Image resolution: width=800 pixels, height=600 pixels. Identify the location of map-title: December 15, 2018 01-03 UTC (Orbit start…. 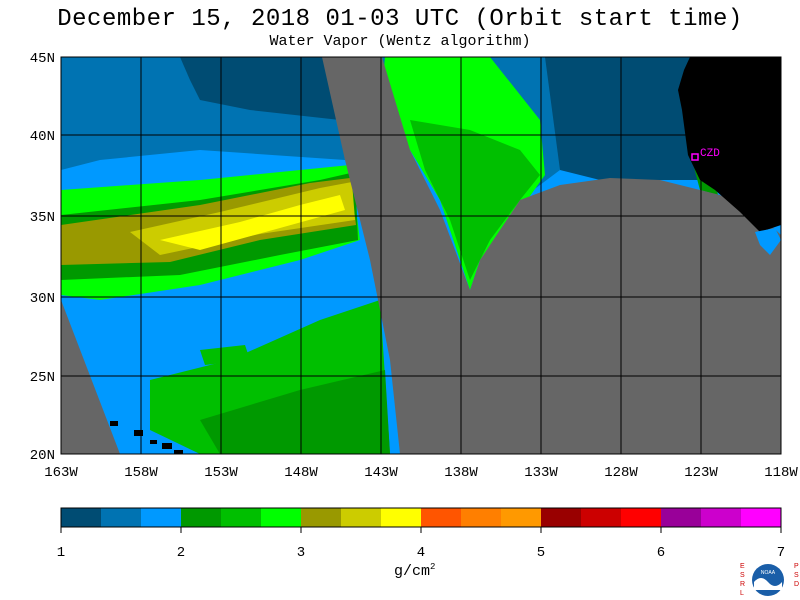
(400, 19).